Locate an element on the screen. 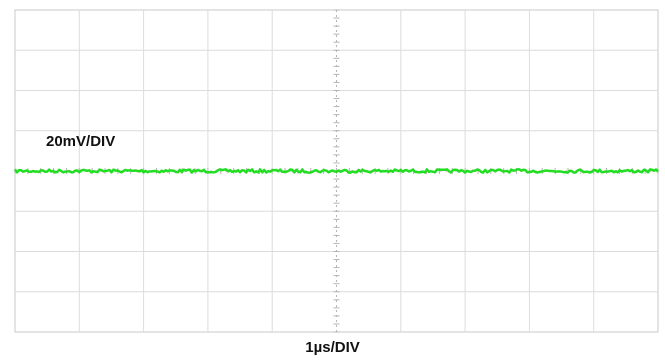  signal-trace is located at coordinates (336, 171).